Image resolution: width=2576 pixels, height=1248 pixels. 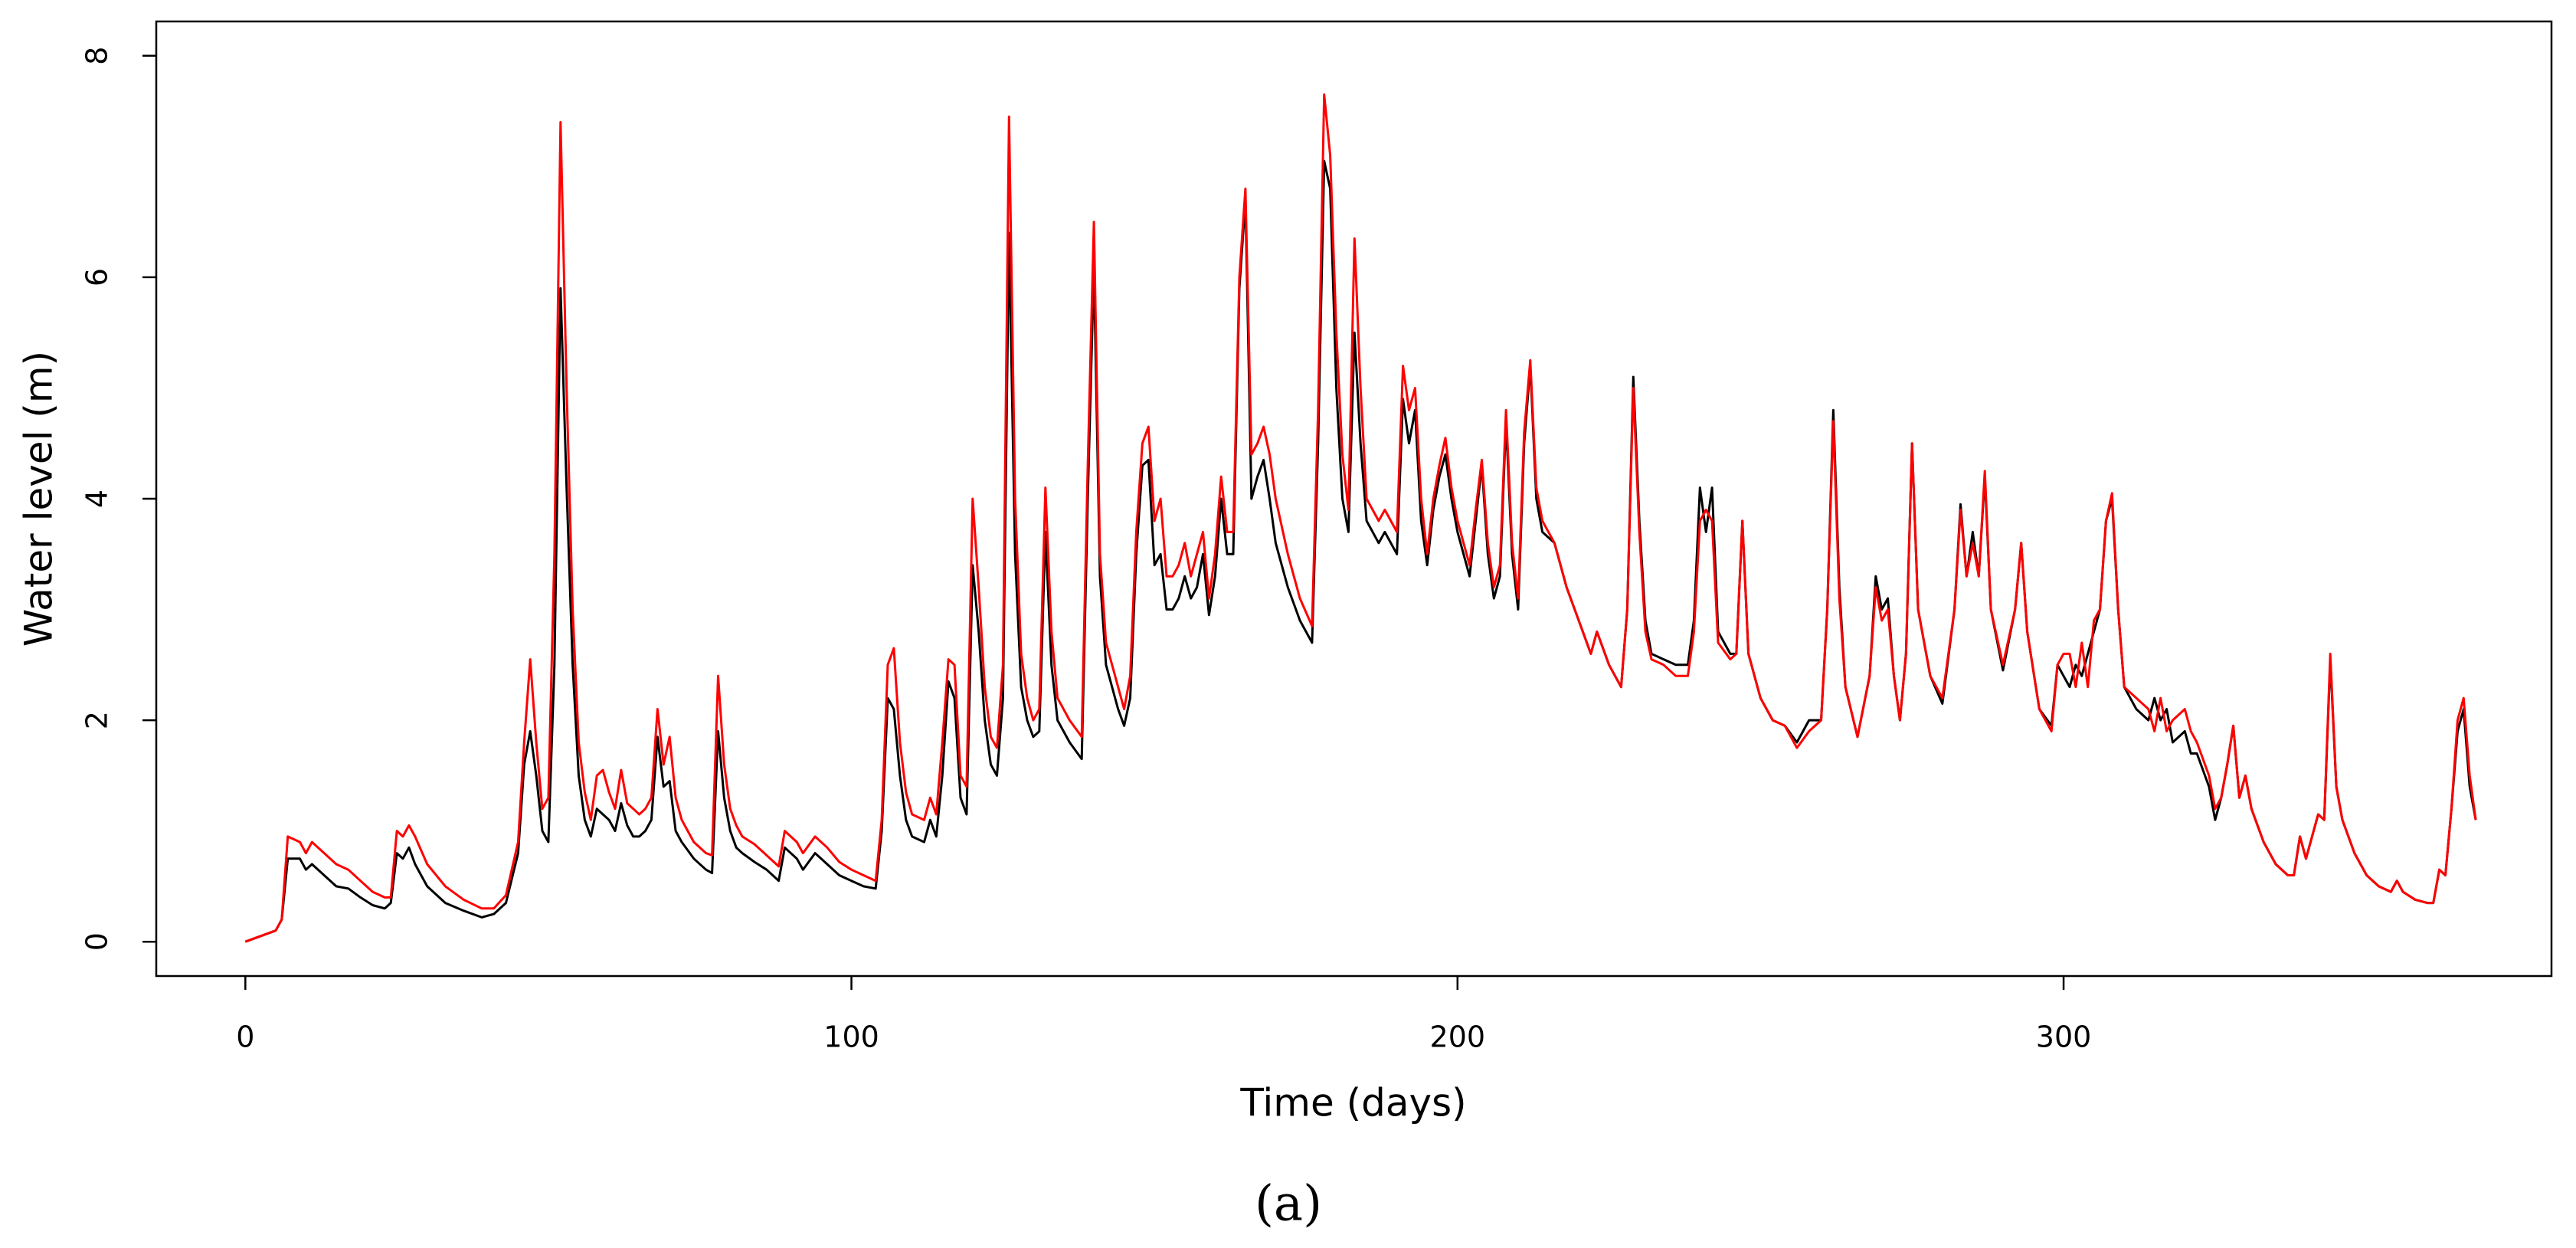 I want to click on y-tick-label: 6, so click(x=97, y=277).